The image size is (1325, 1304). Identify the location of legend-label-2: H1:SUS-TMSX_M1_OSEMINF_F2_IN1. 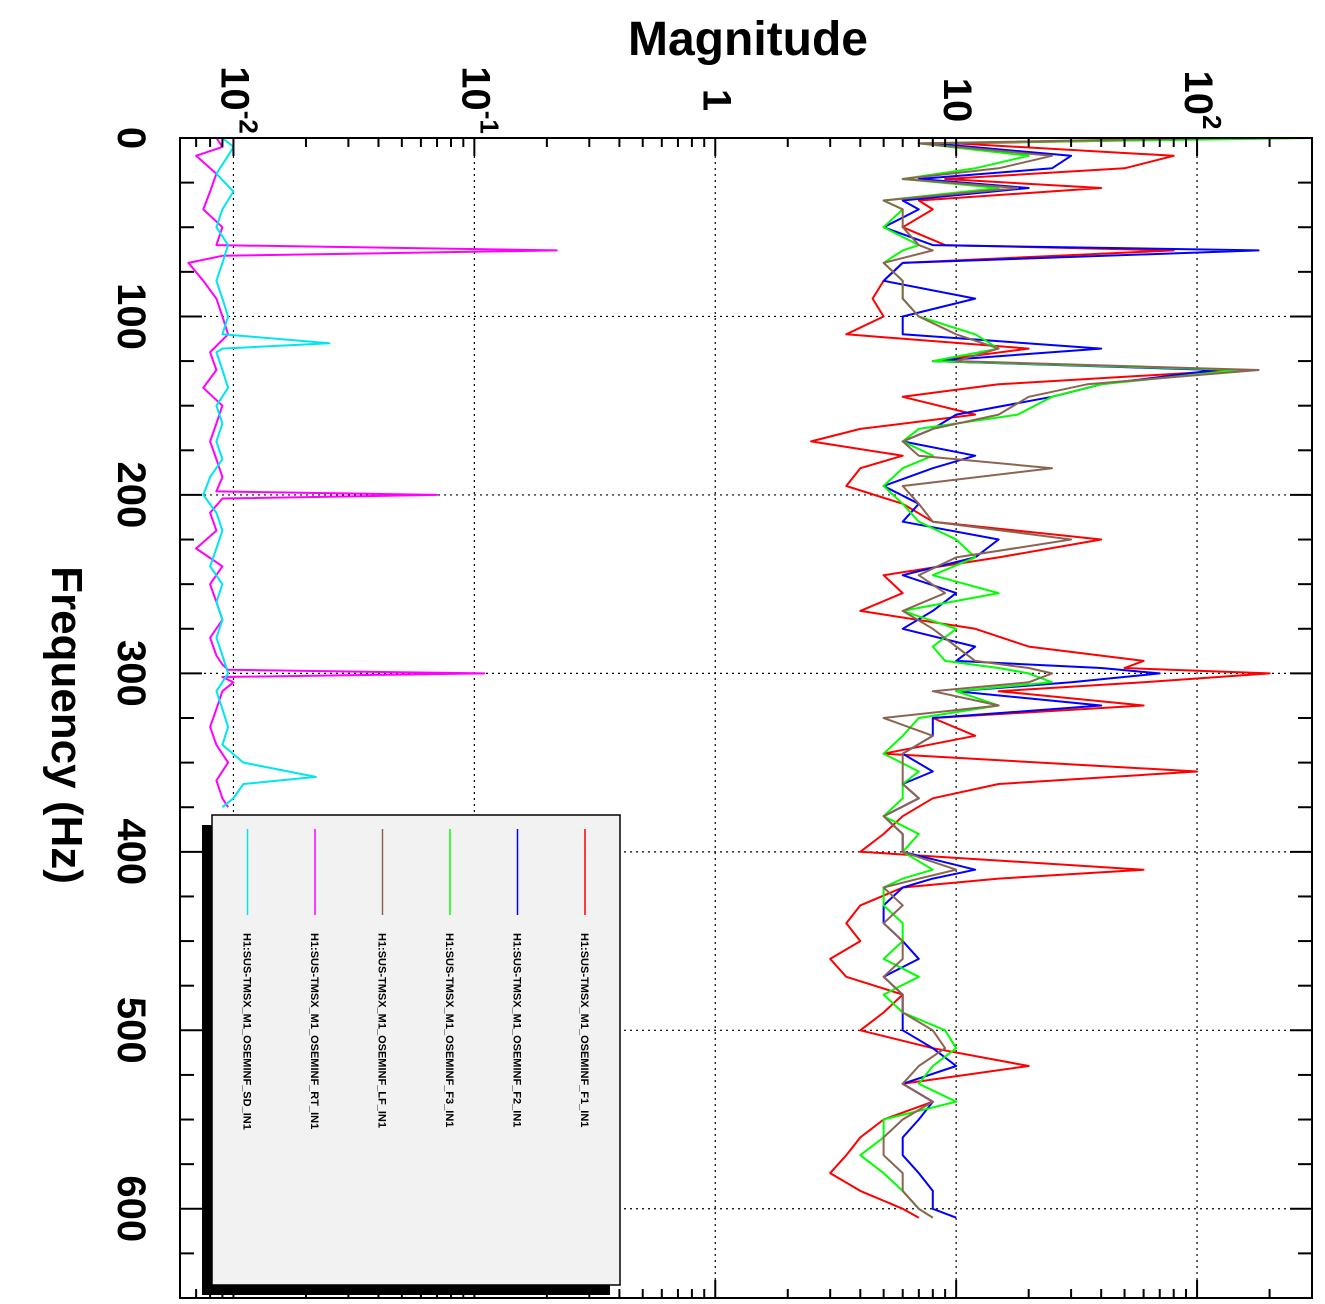
(517, 1030).